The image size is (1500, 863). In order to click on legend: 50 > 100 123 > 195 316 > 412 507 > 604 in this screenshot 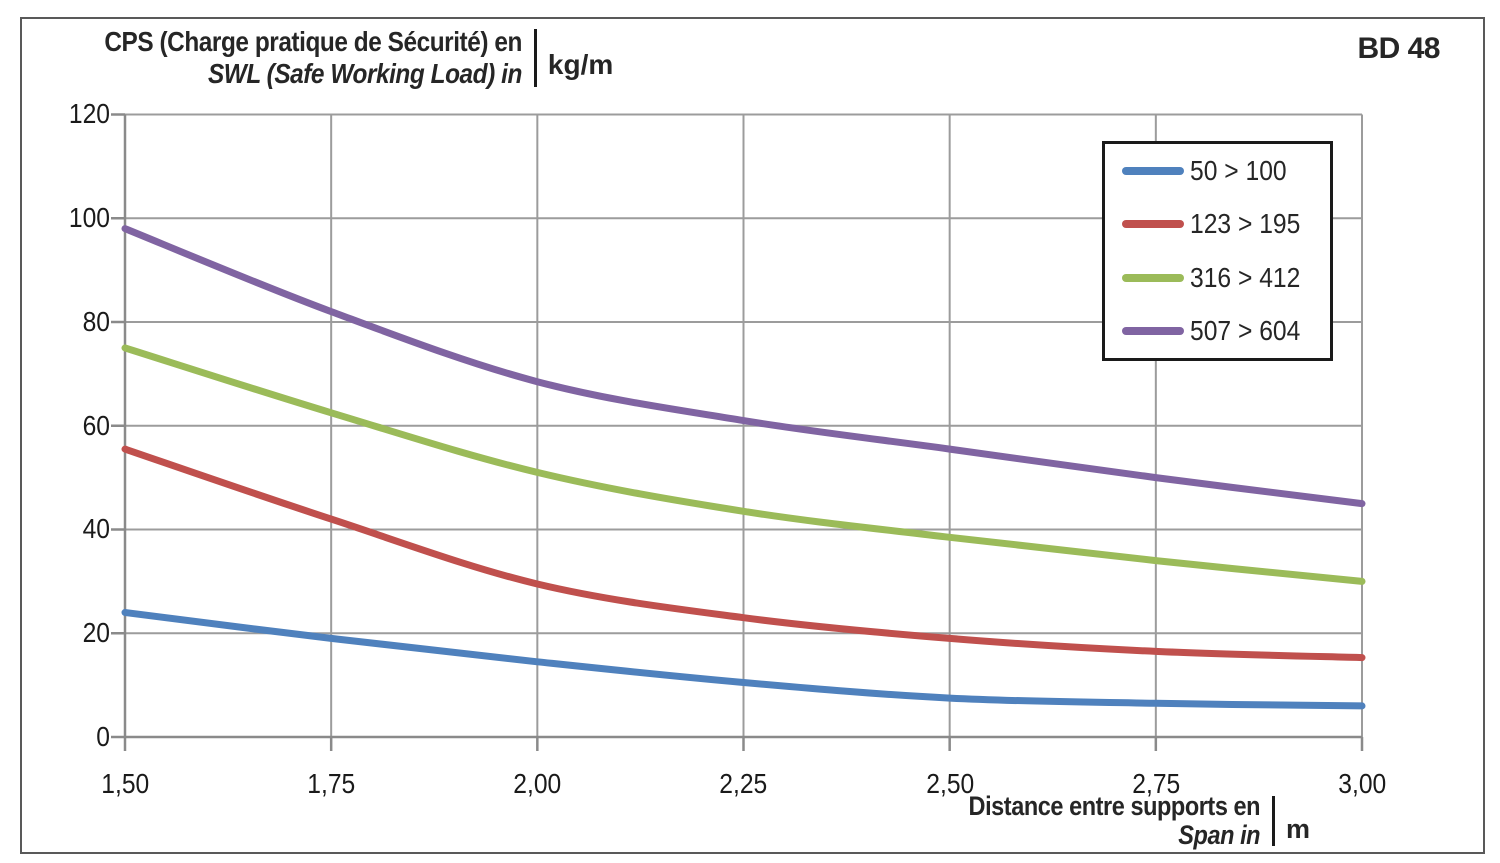, I will do `click(1217, 251)`.